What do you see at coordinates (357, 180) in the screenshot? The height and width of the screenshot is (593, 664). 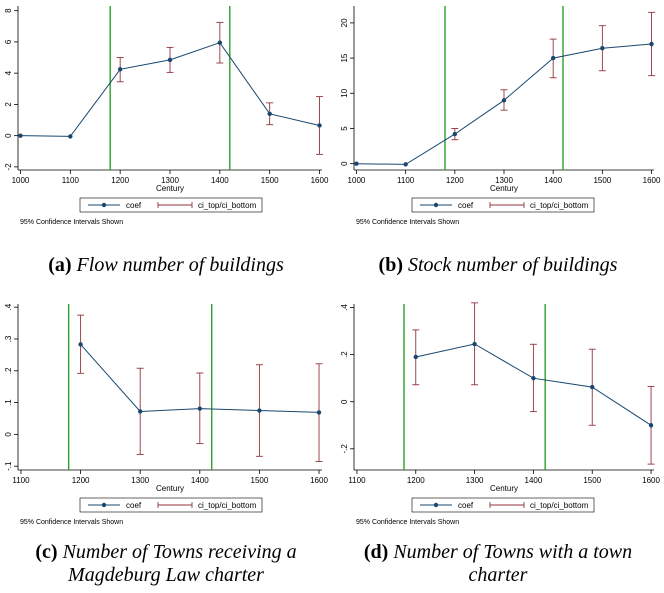 I see `chart-b-x-tick-label: 1000` at bounding box center [357, 180].